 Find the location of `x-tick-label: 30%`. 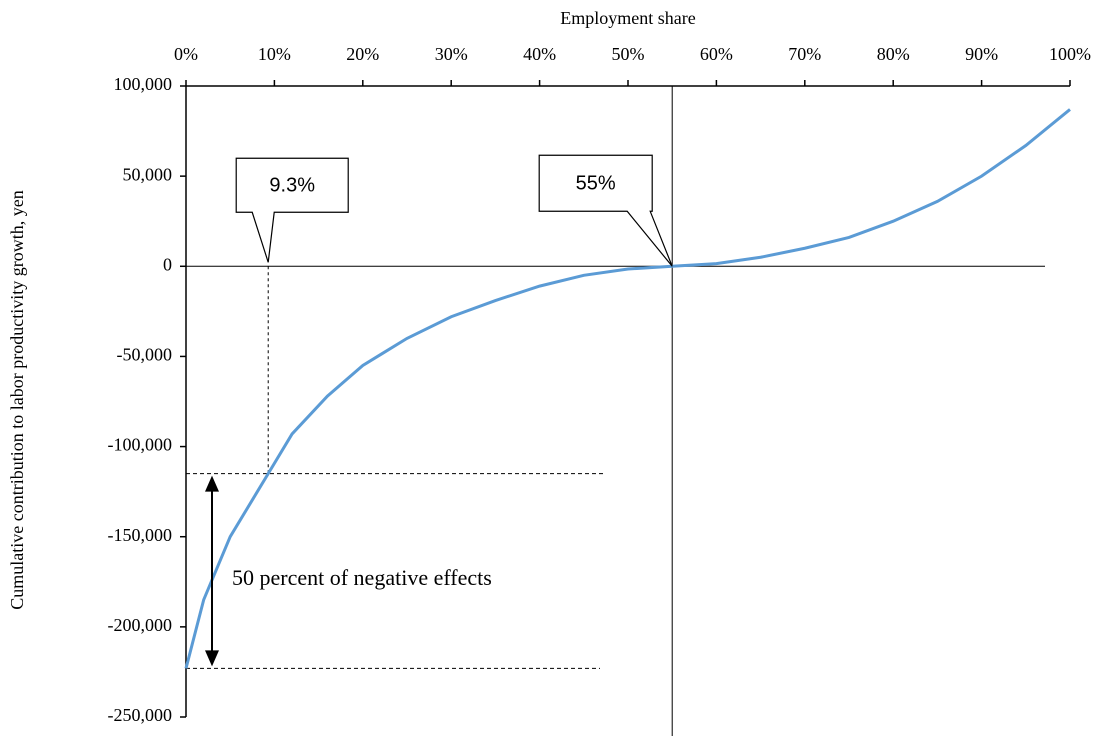

x-tick-label: 30% is located at coordinates (451, 54).